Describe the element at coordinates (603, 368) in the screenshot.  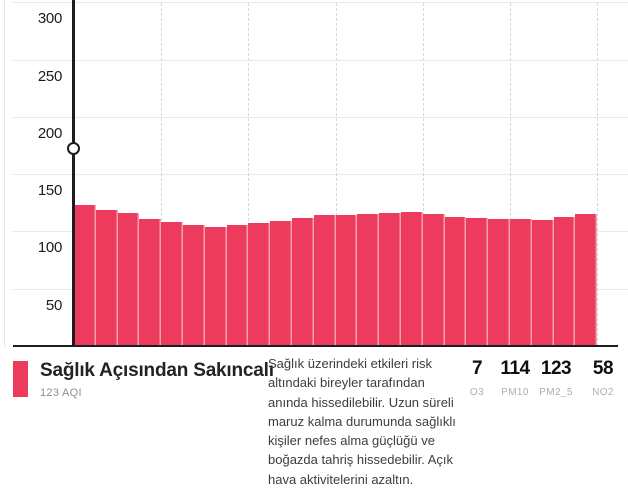
I see `pollutant-value: 58` at that location.